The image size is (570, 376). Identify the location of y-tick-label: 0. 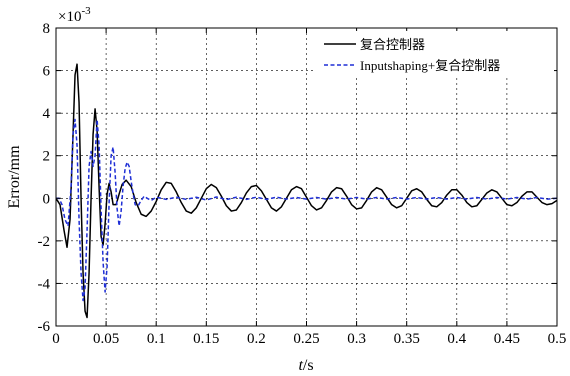
(47, 199).